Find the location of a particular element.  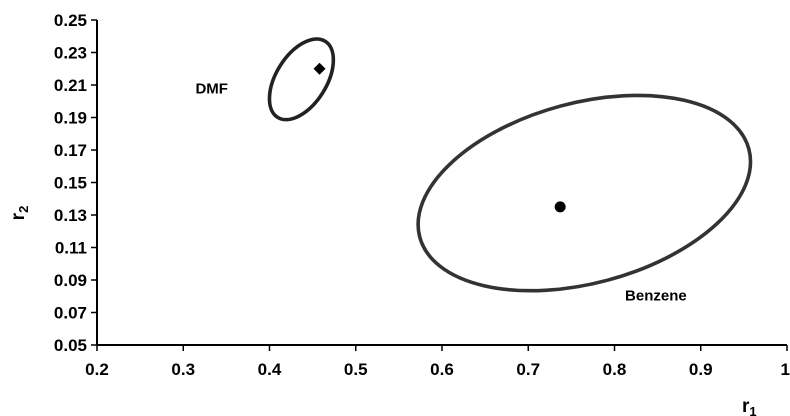

y-tick-label: 0.25 is located at coordinates (70, 20).